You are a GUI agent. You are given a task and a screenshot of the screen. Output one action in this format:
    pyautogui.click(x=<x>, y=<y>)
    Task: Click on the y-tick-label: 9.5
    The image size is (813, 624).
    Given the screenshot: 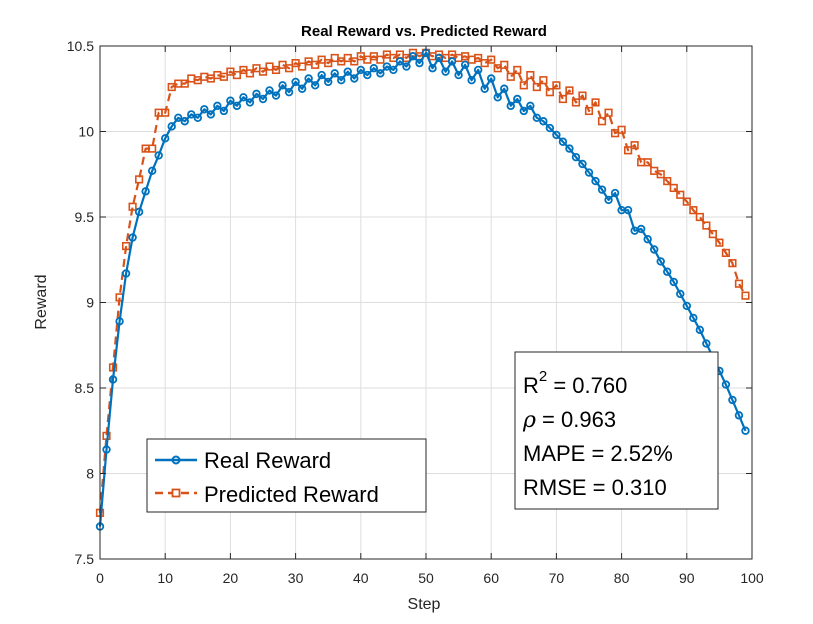 What is the action you would take?
    pyautogui.click(x=85, y=217)
    